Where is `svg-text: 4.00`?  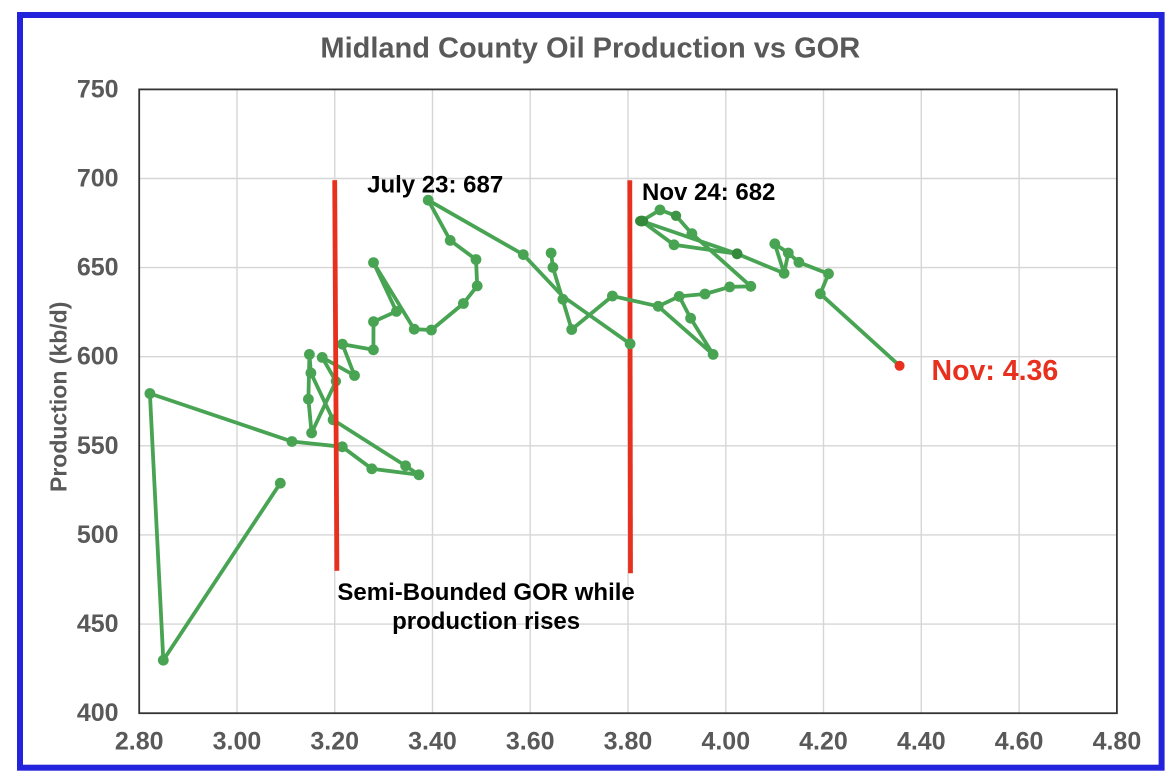 svg-text: 4.00 is located at coordinates (725, 741).